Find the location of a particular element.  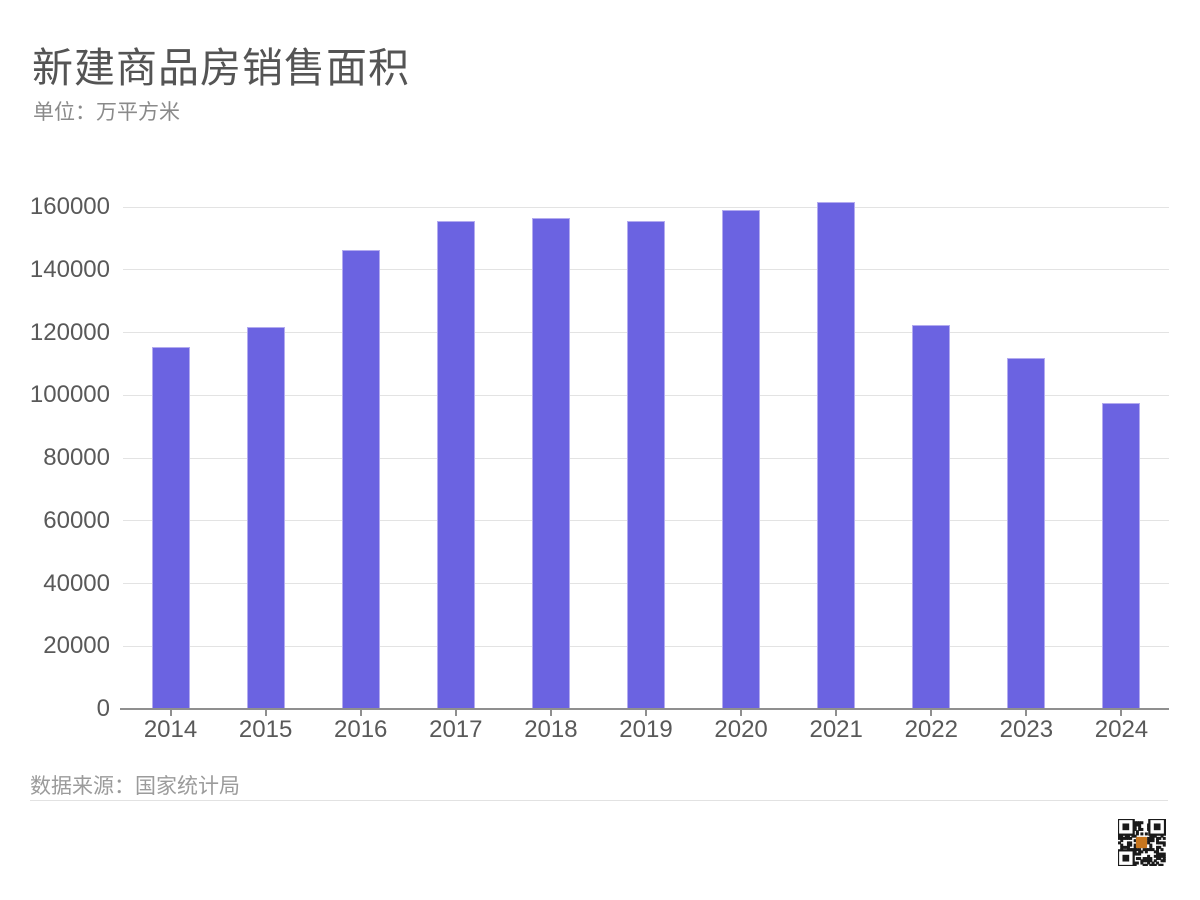

chart-subtitle: 单位：万平方米 is located at coordinates (106, 112).